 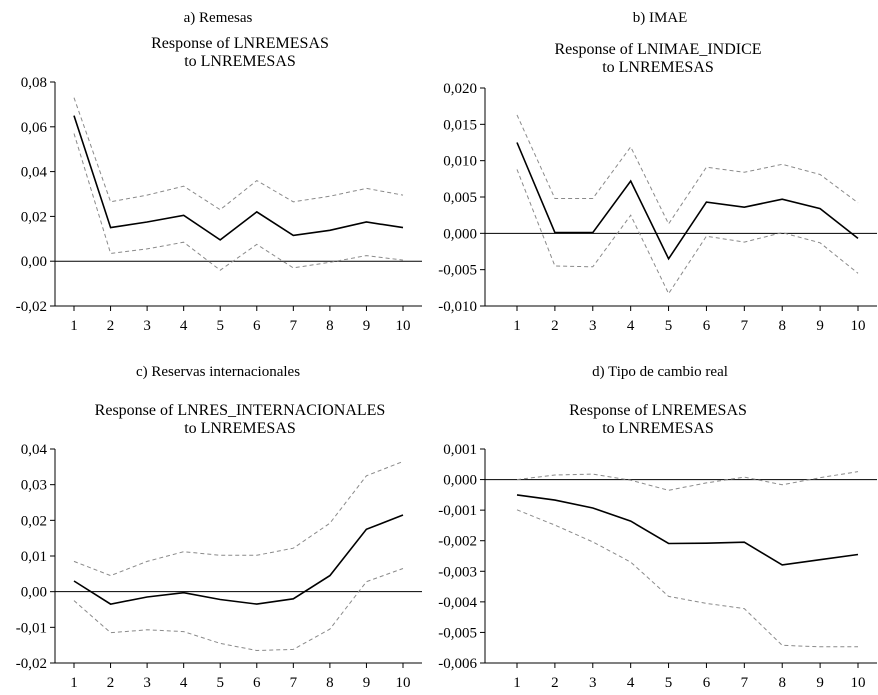 I want to click on y-tick-label: 0,010, so click(x=460, y=162).